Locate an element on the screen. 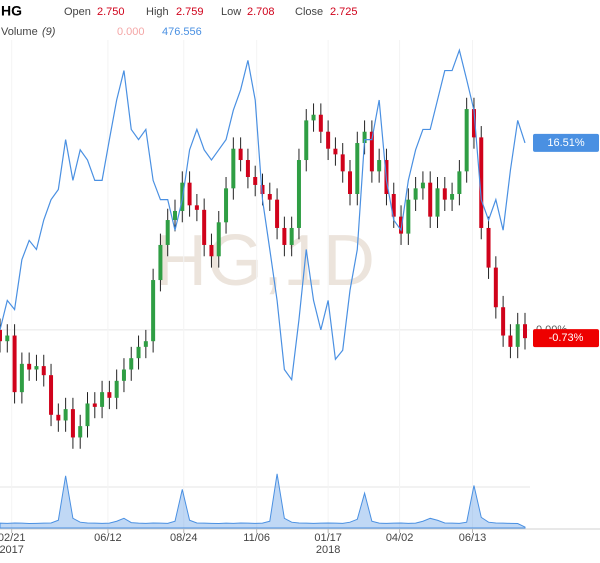 The height and width of the screenshot is (563, 600). x-tick-label: 04/02 is located at coordinates (400, 538).